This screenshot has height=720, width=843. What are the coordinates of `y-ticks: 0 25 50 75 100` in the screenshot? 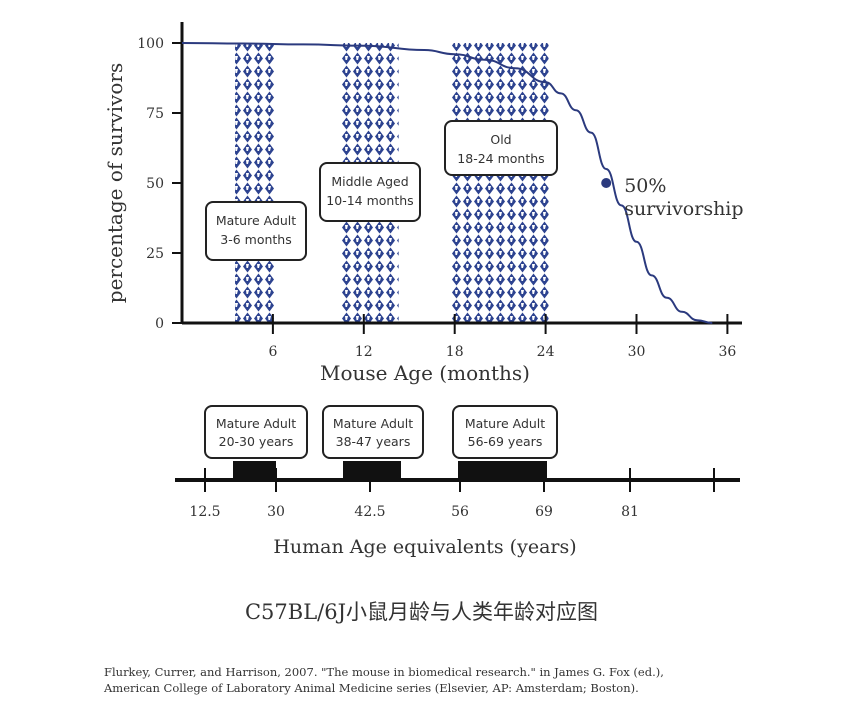 It's located at (159, 184).